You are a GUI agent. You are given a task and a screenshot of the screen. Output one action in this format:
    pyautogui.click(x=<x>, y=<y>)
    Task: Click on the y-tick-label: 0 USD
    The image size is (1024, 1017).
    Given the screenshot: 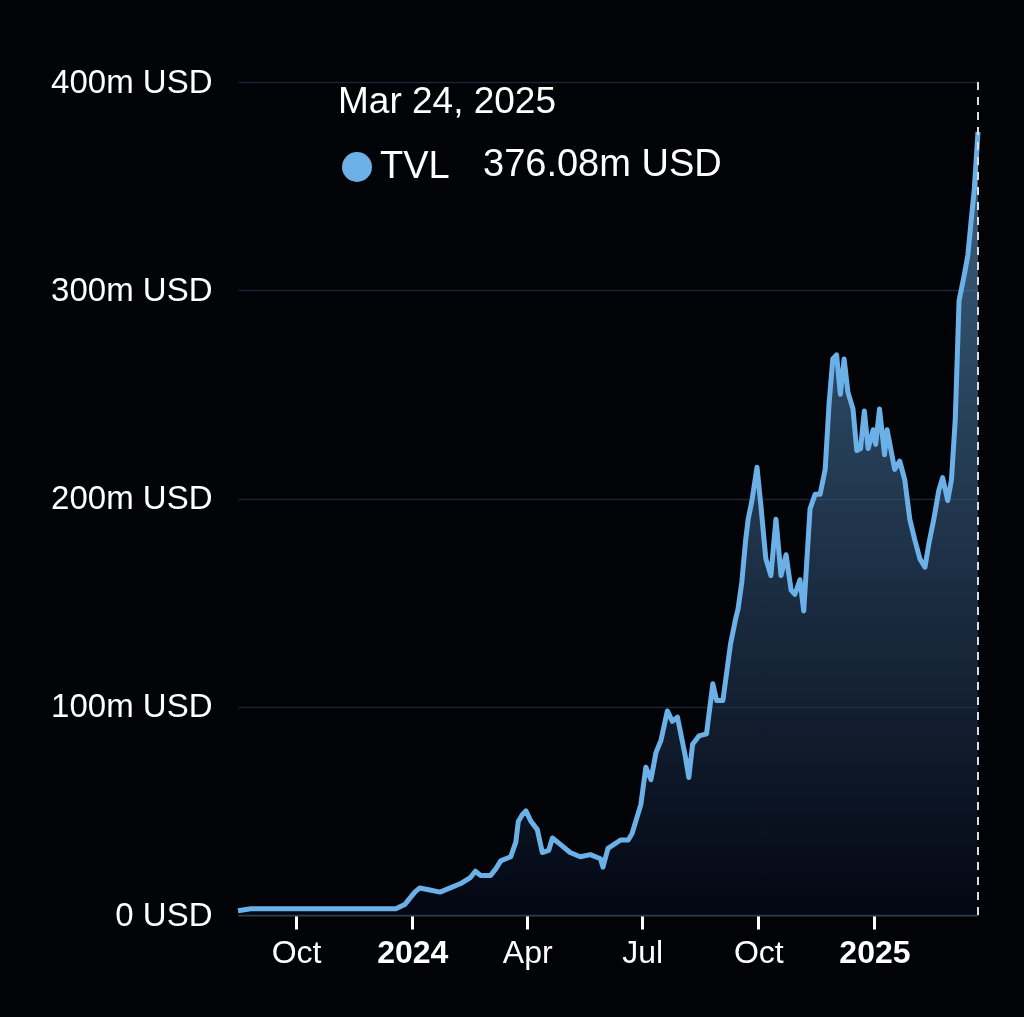 What is the action you would take?
    pyautogui.click(x=164, y=914)
    